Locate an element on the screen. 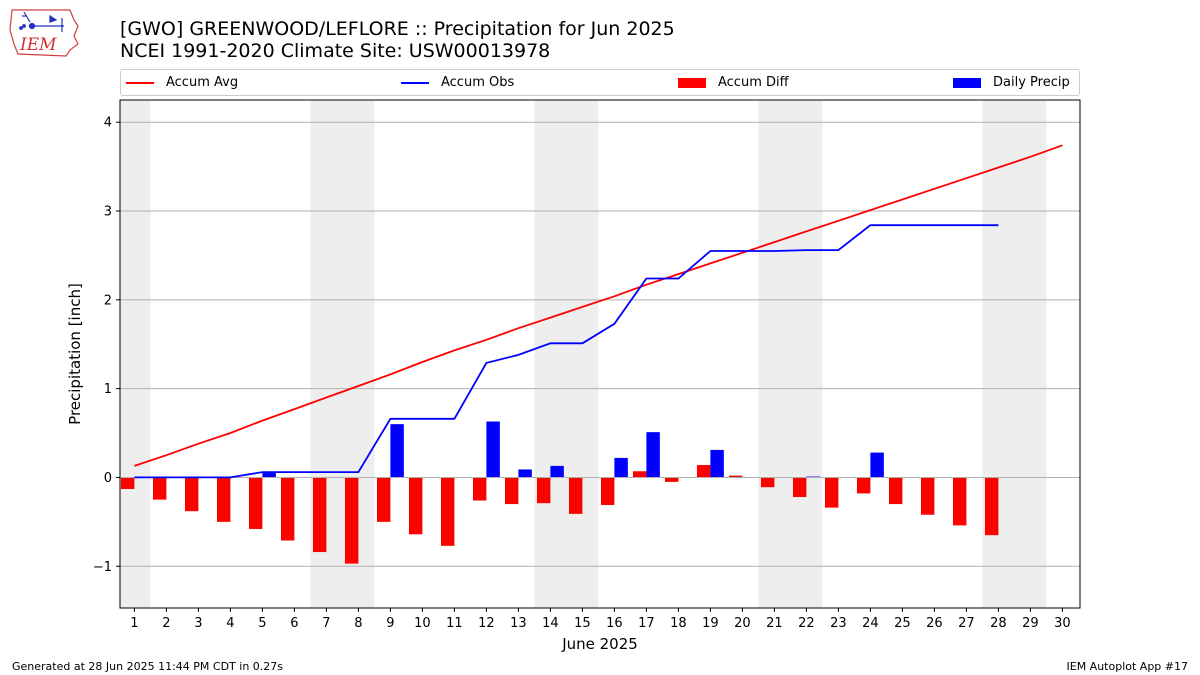  legend-swatch-accum-avg is located at coordinates (140, 82).